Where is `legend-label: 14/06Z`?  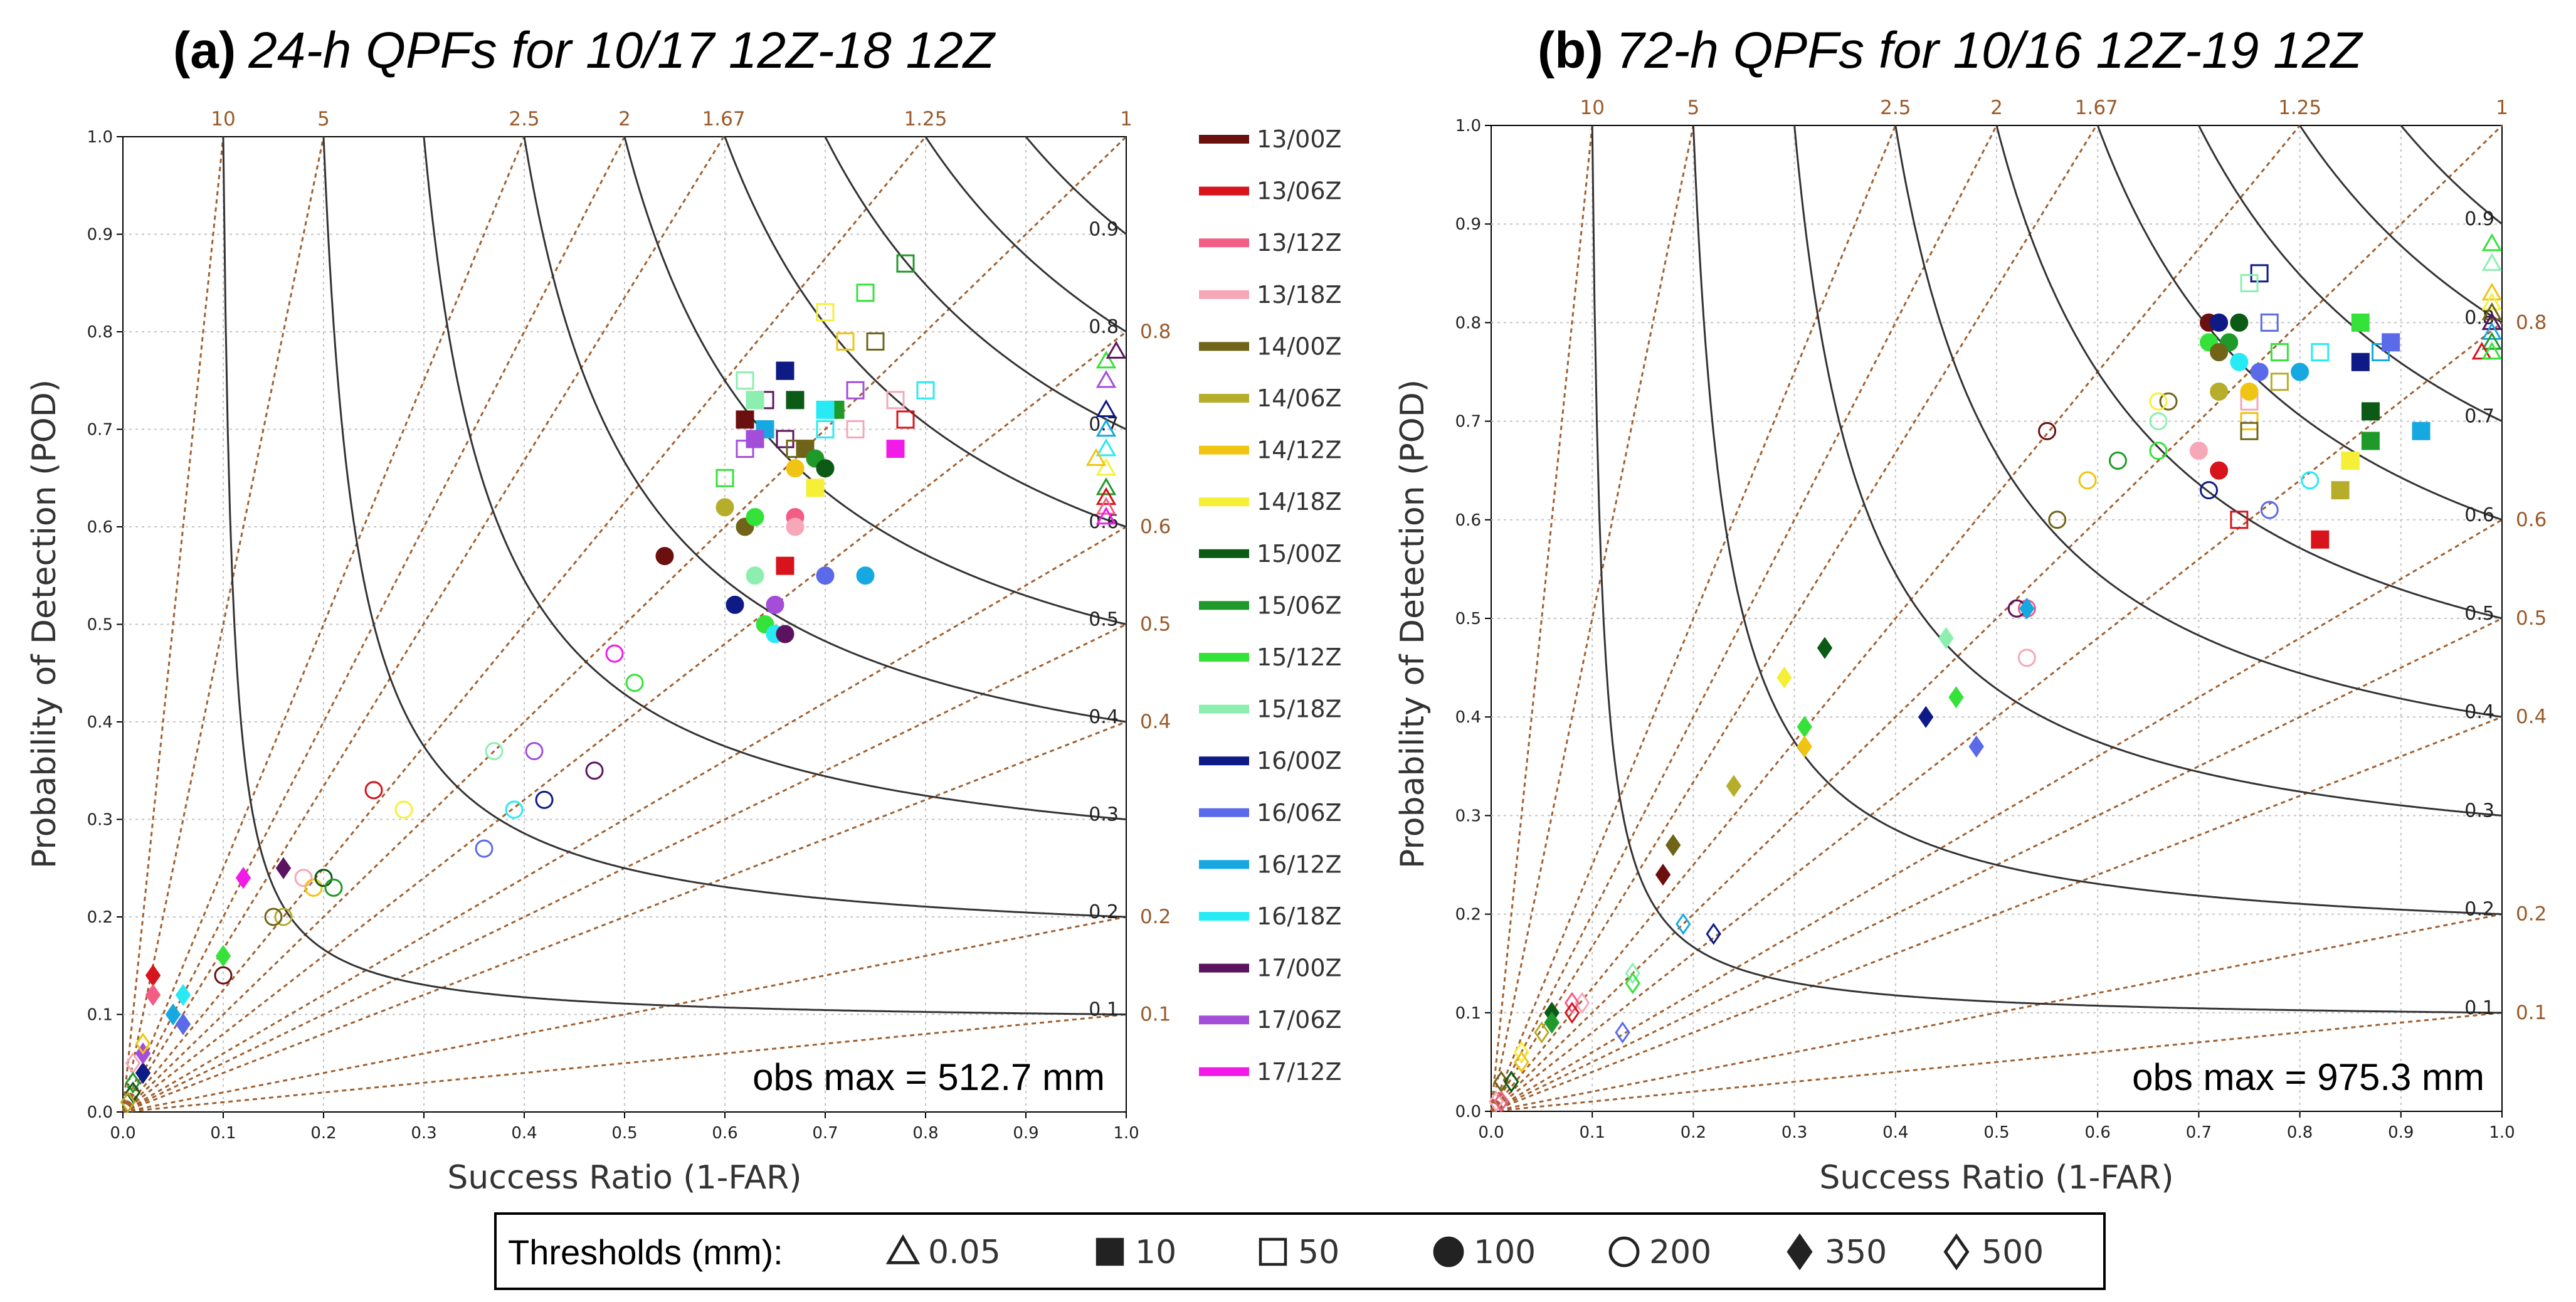
legend-label: 14/06Z is located at coordinates (1299, 398).